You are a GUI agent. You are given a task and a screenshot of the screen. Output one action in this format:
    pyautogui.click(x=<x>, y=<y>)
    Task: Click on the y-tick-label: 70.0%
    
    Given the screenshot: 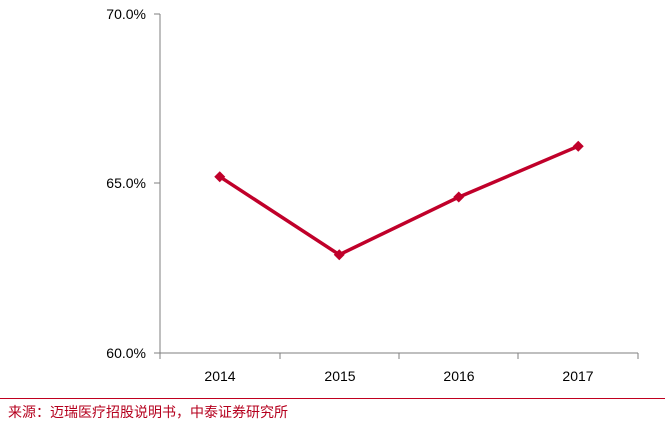 What is the action you would take?
    pyautogui.click(x=126, y=14)
    